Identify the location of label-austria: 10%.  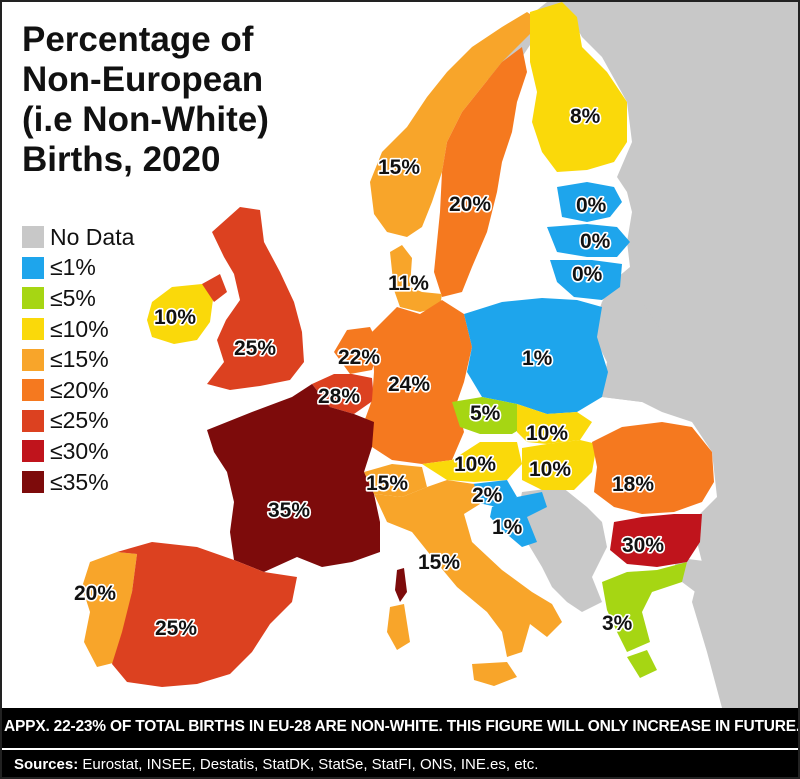
(475, 464).